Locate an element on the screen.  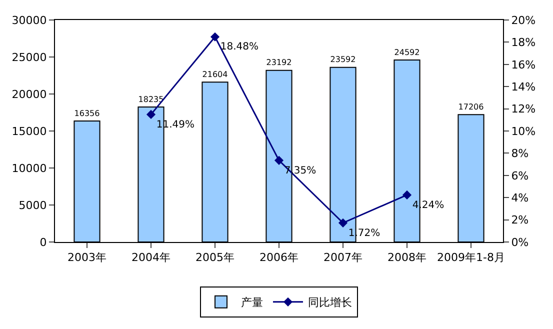
y-tick-label: 30000 is located at coordinates (29, 20).